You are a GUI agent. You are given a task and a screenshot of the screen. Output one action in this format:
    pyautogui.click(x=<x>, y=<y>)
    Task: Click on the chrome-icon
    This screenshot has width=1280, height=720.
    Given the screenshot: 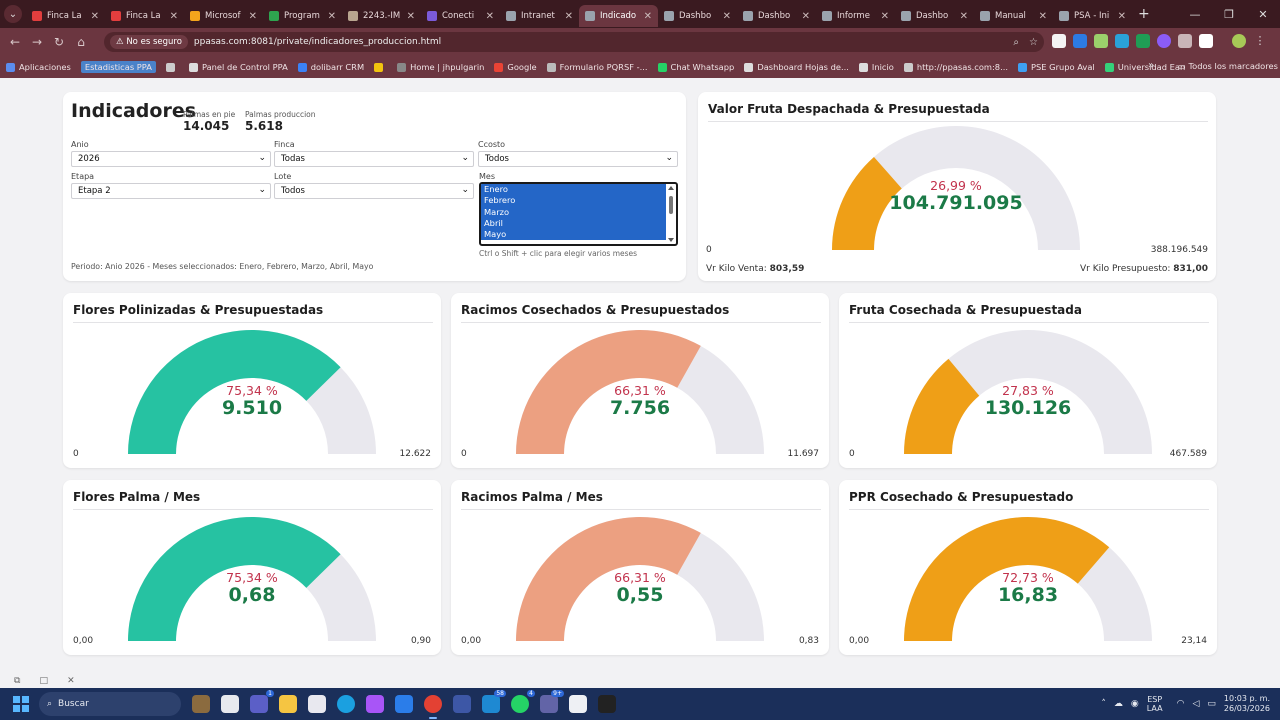 What is the action you would take?
    pyautogui.click(x=433, y=707)
    